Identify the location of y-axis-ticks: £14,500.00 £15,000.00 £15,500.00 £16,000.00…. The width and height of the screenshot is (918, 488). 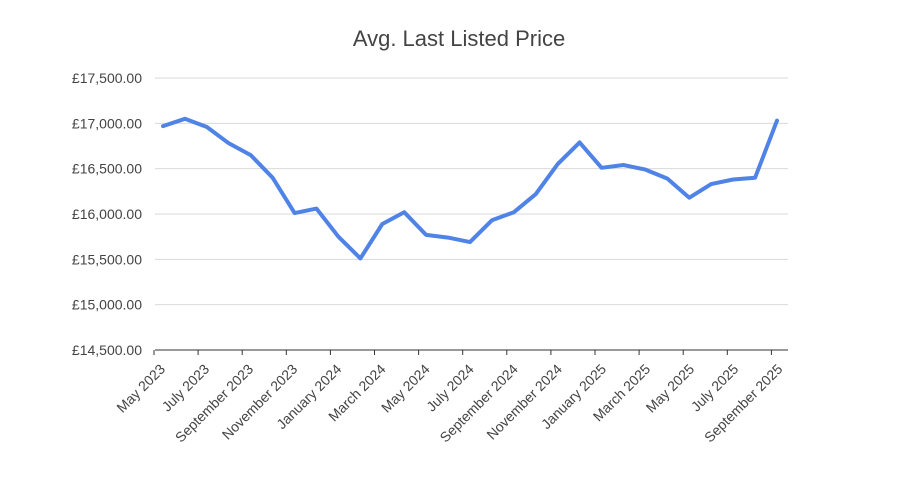
(107, 214).